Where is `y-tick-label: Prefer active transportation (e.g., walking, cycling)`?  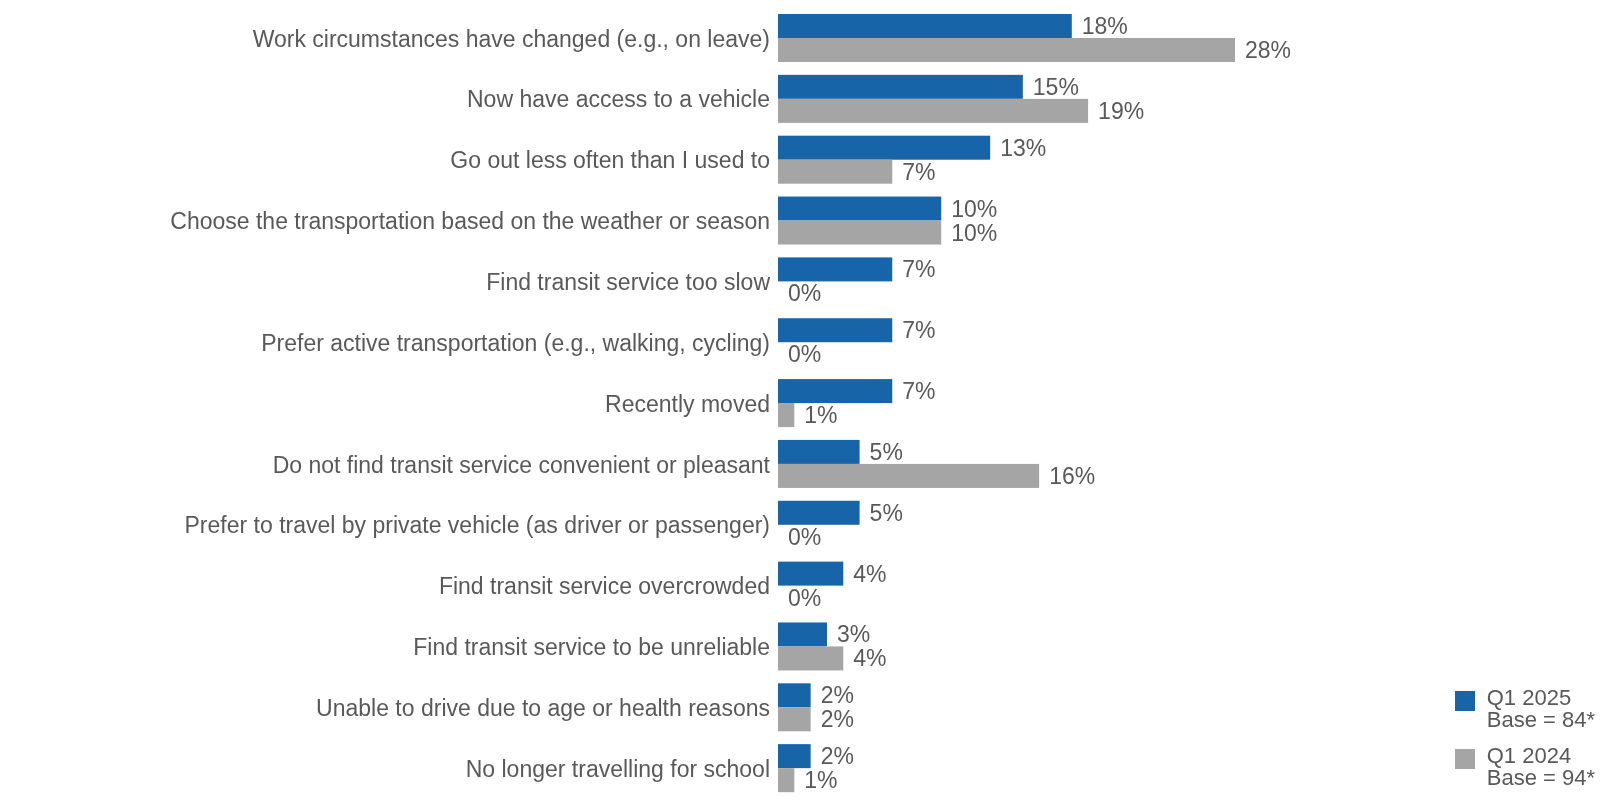 y-tick-label: Prefer active transportation (e.g., walking, cycling) is located at coordinates (515, 342).